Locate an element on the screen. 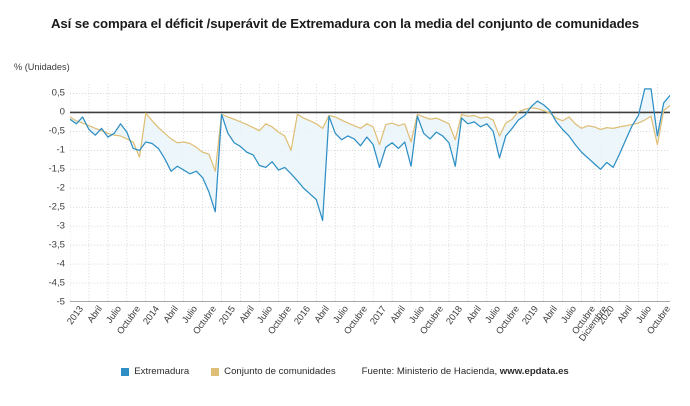  y-tick-label: -4 is located at coordinates (60, 264).